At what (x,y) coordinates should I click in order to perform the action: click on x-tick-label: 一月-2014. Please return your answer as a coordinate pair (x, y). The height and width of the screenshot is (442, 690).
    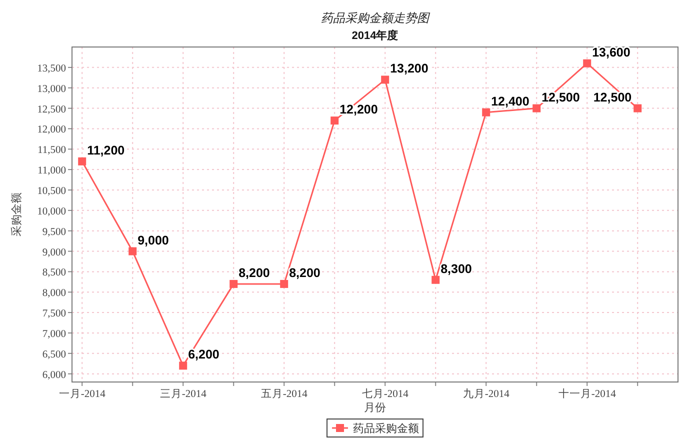
    Looking at the image, I should click on (82, 394).